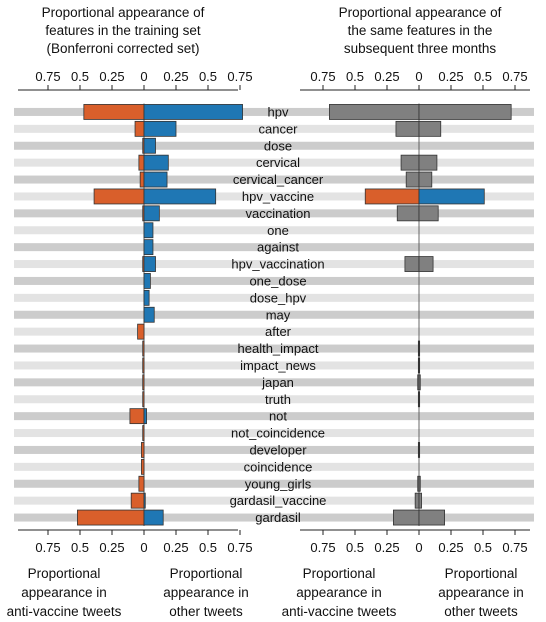  I want to click on category-label: not, so click(278, 416).